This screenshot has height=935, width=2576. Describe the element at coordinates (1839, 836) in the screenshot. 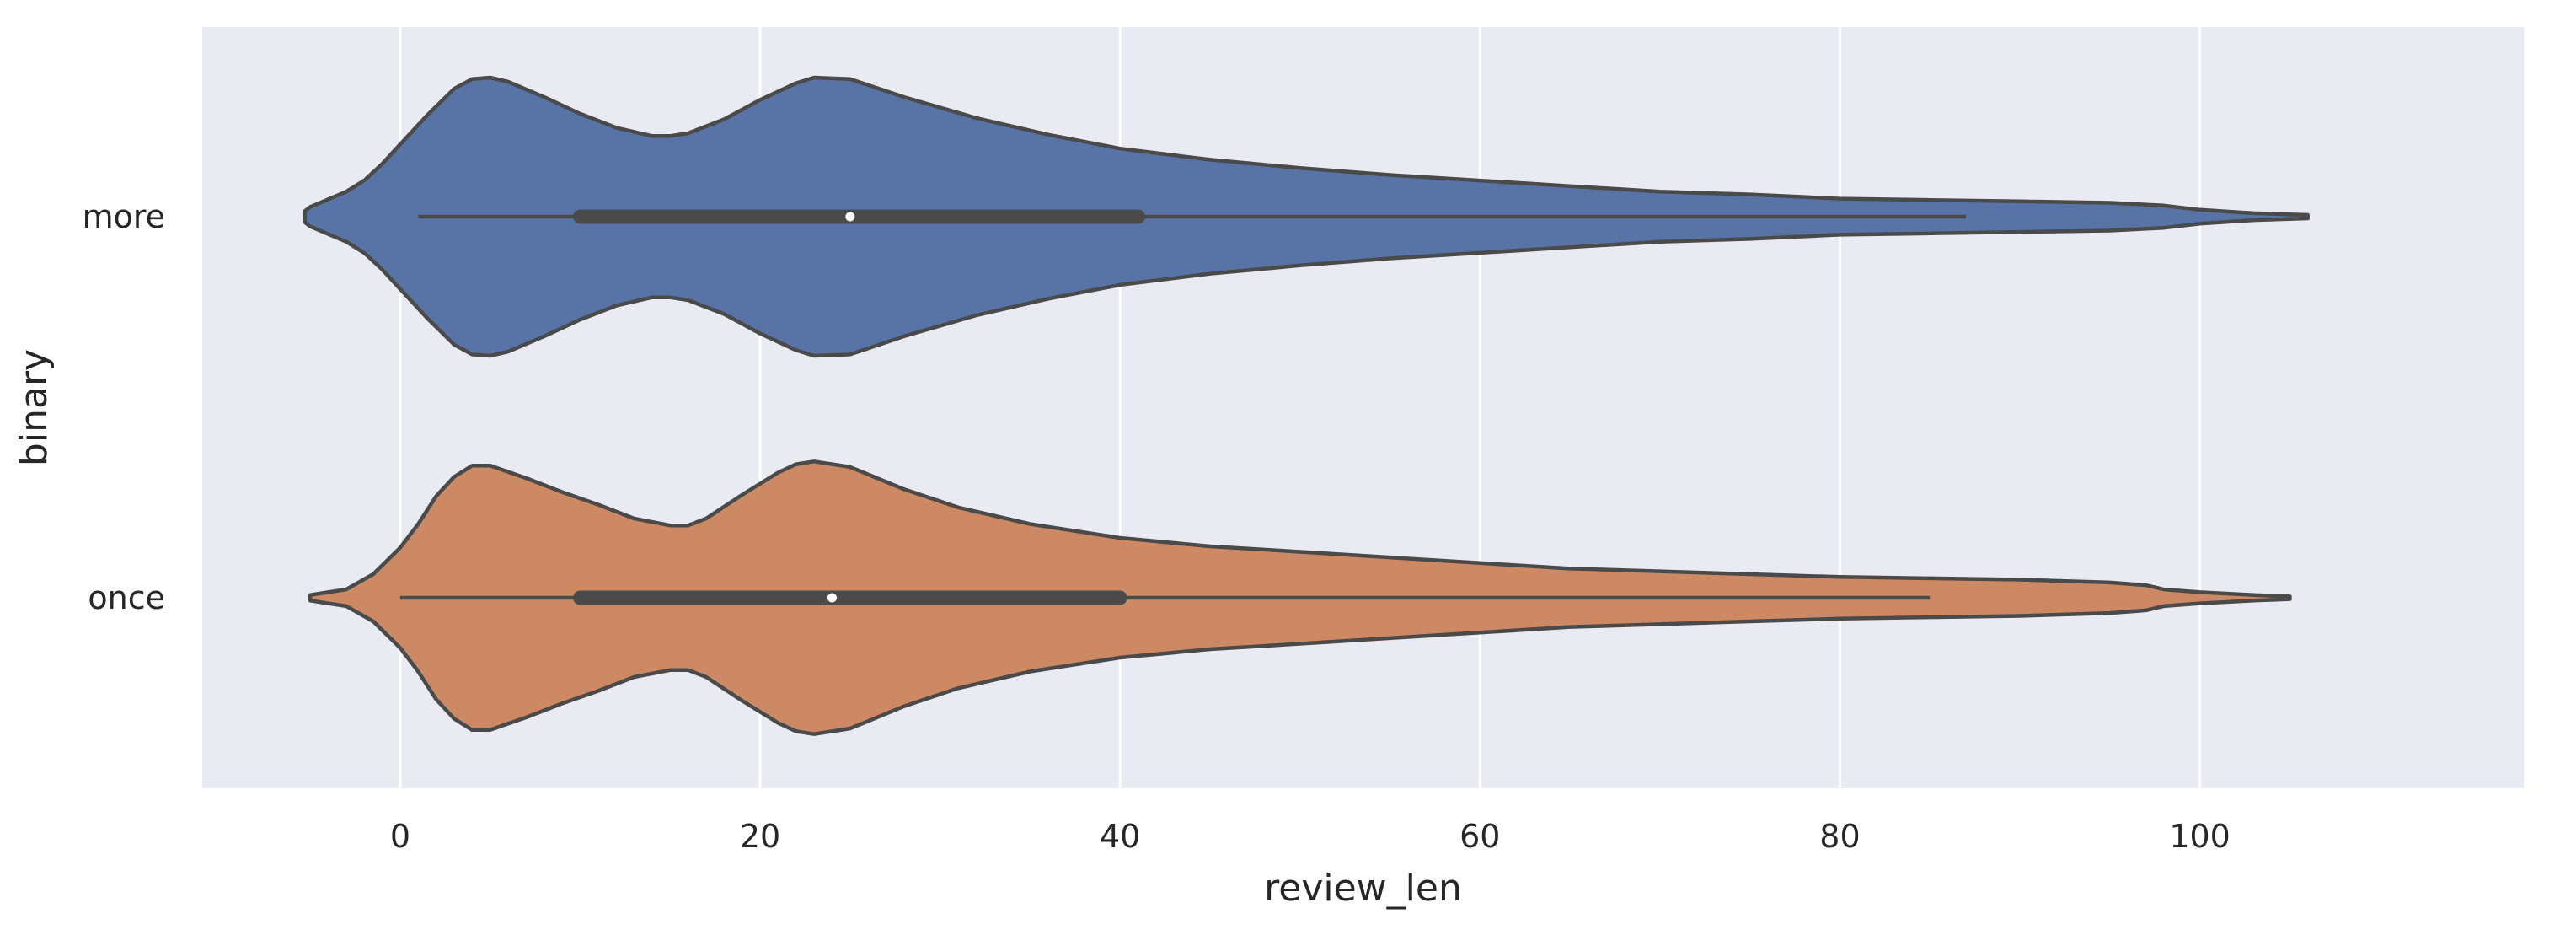

I see `x-tick-label: 80` at that location.